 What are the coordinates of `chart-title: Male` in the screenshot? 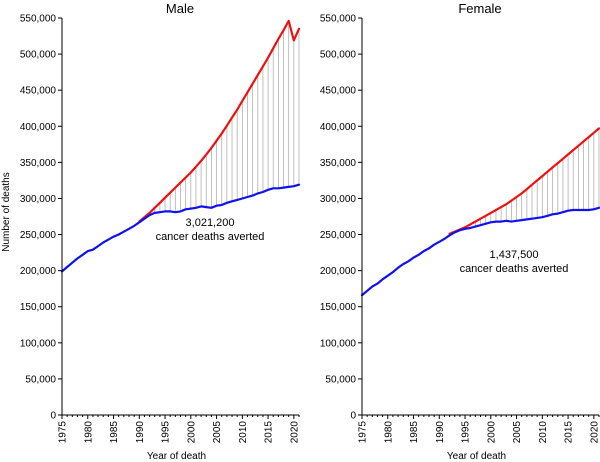 It's located at (180, 8).